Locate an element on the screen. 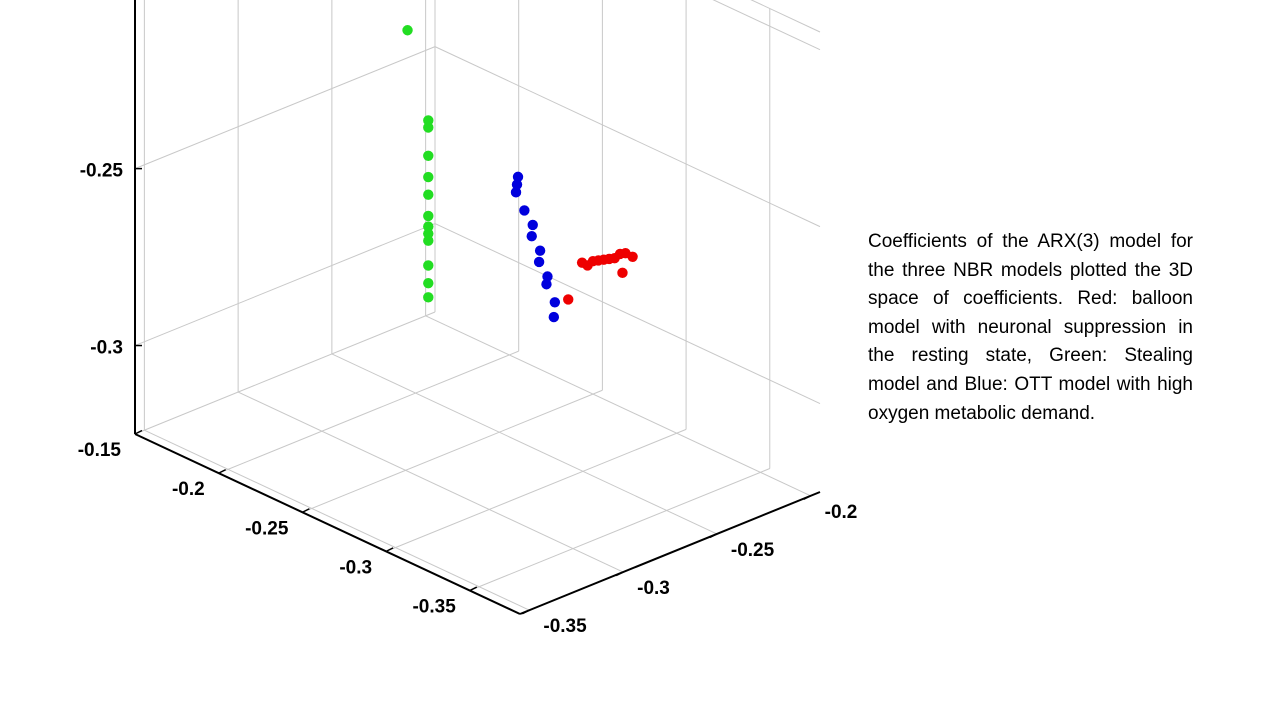 The image size is (1280, 720). x-axis-line is located at coordinates (327, 524).